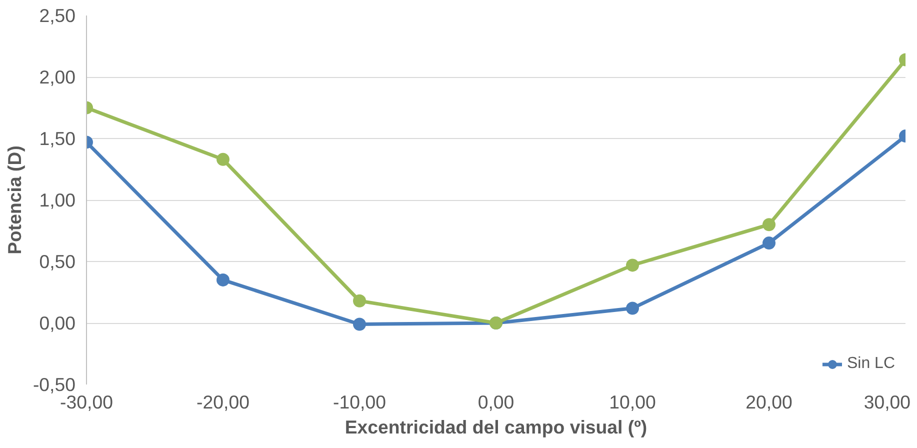  I want to click on y-tick-label: 0,00, so click(57, 323).